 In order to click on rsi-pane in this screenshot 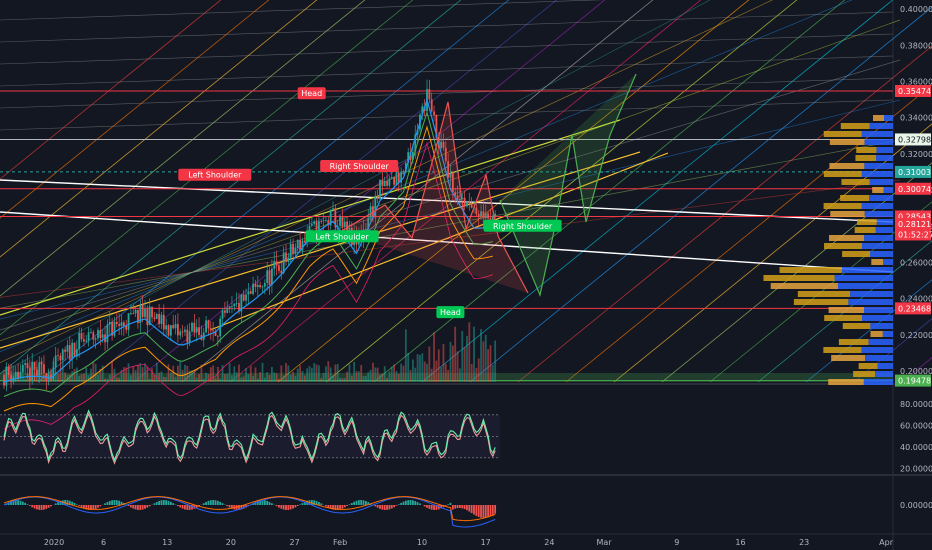, I will do `click(250, 437)`.